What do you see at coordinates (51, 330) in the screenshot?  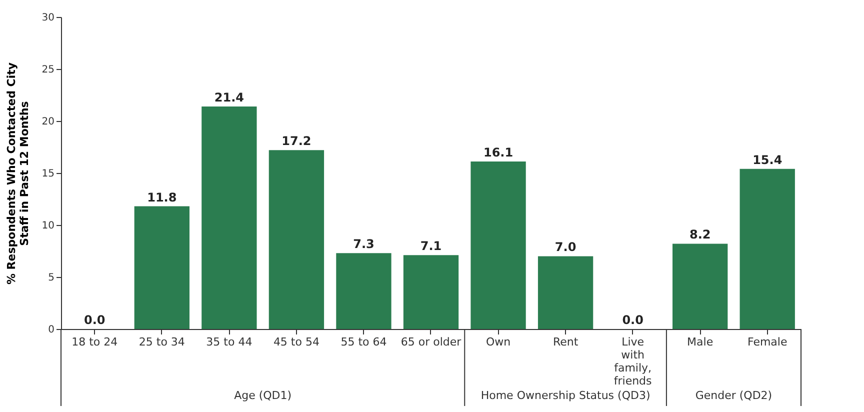 I see `y-tick-label: 0` at bounding box center [51, 330].